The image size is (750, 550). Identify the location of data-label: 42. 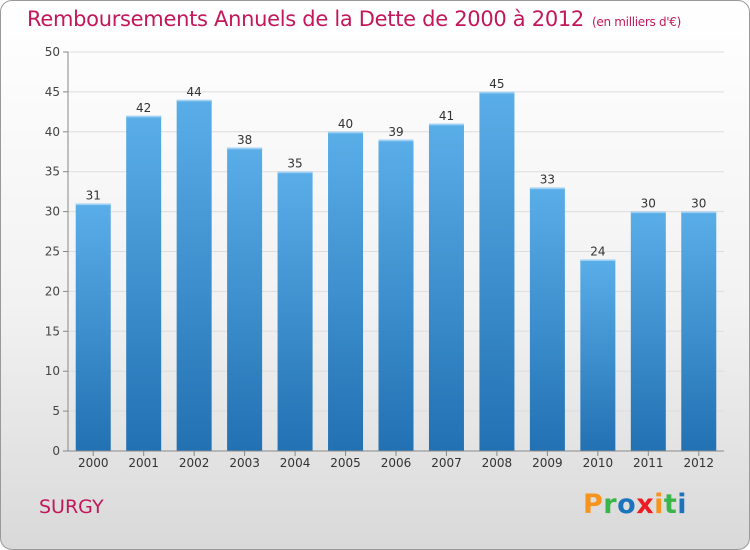
(143, 108).